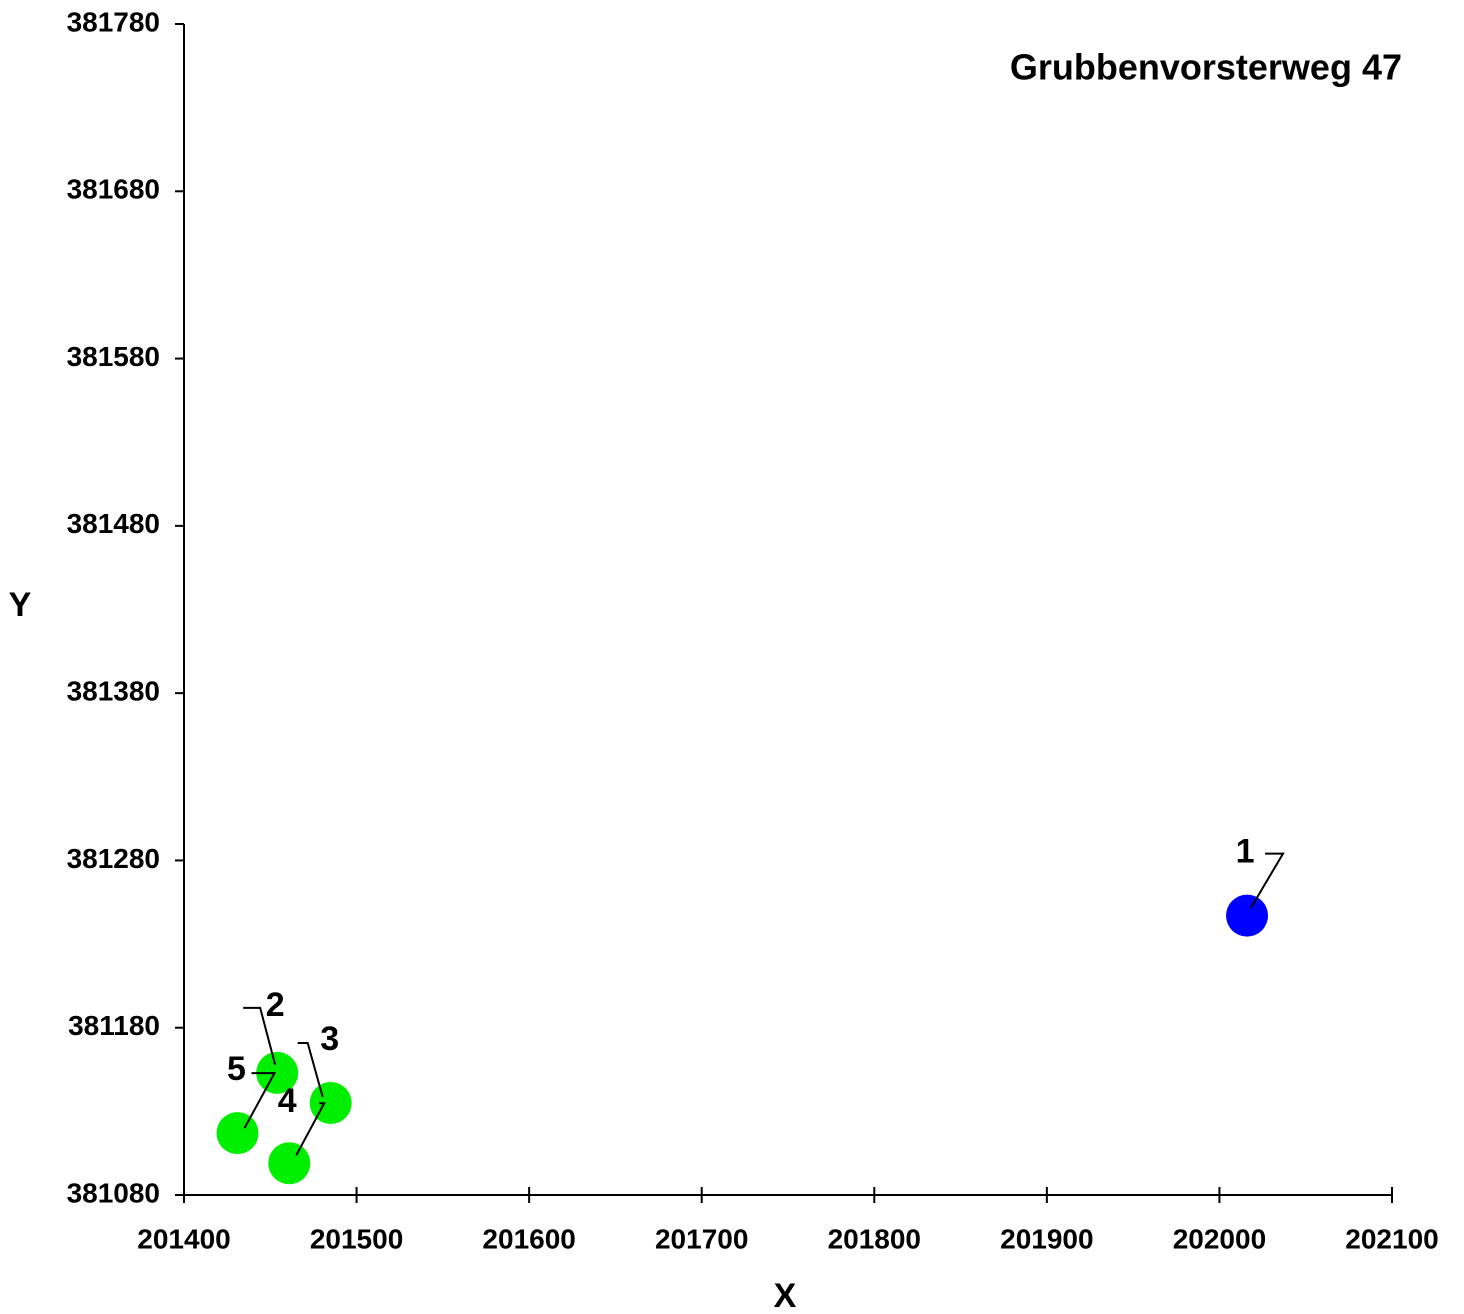 This screenshot has height=1314, width=1464. Describe the element at coordinates (113, 858) in the screenshot. I see `y-tick-label: 381280` at that location.